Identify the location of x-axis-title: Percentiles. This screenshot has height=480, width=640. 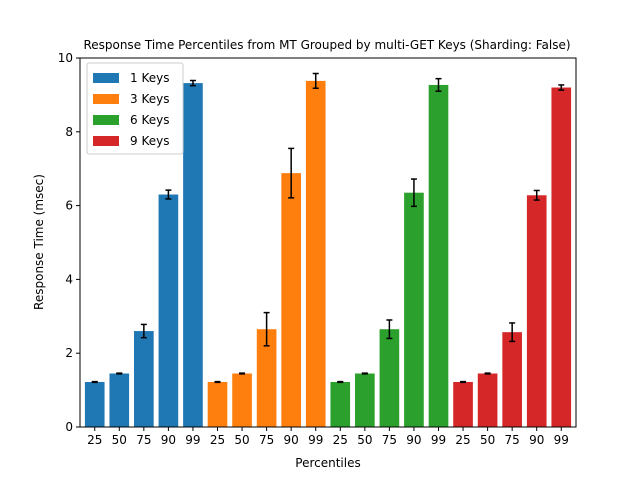
(327, 463).